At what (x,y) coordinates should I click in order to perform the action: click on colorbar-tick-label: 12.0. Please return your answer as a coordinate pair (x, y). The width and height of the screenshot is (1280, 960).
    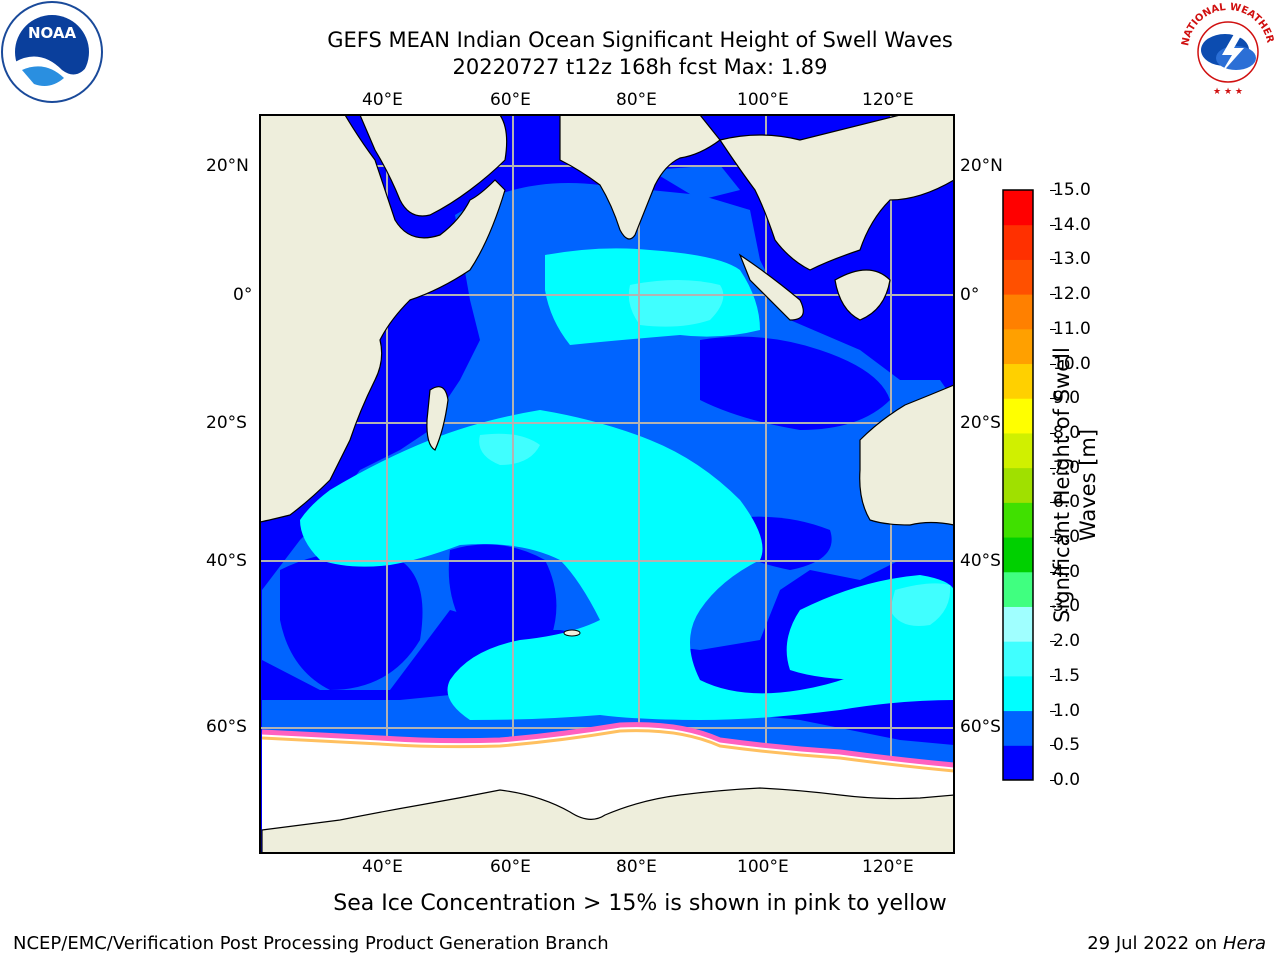
    Looking at the image, I should click on (1072, 294).